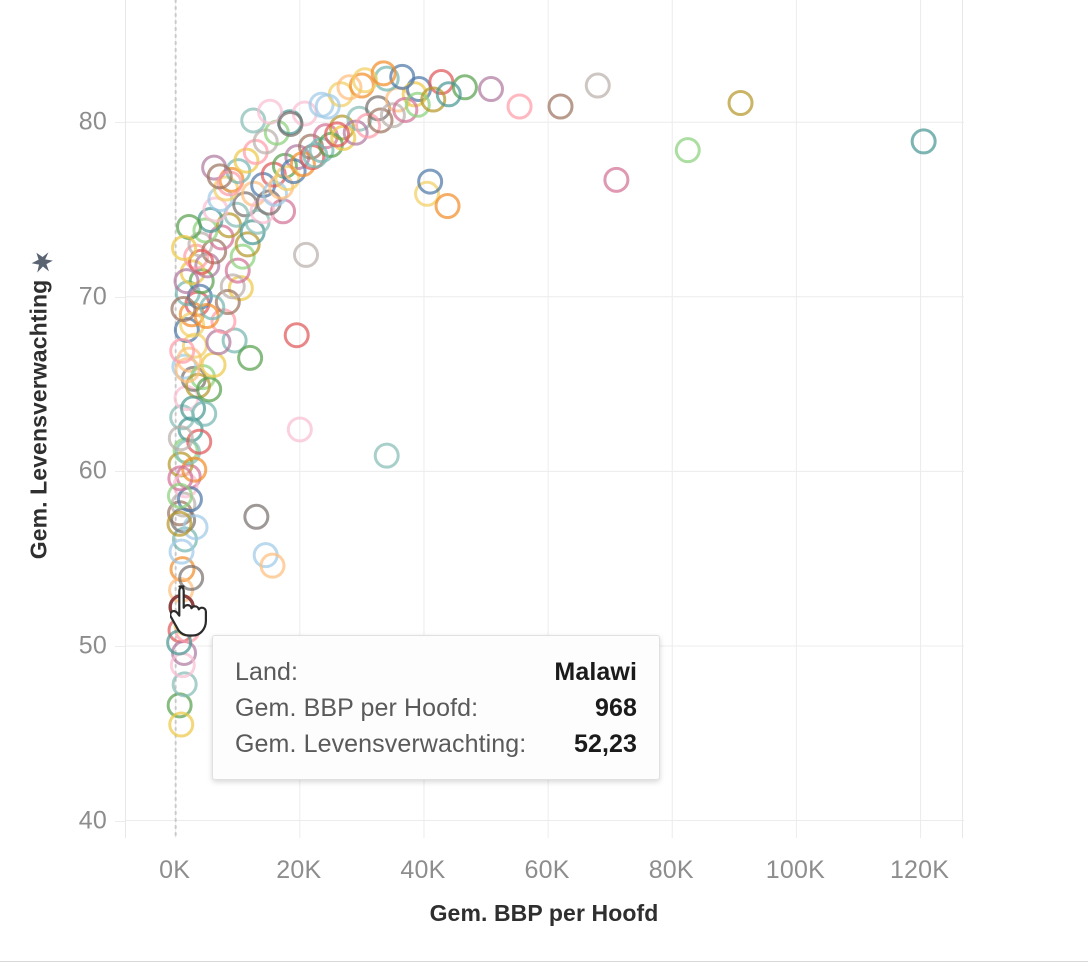 The width and height of the screenshot is (1088, 976). What do you see at coordinates (92, 121) in the screenshot?
I see `y-axis-tick-label: 80` at bounding box center [92, 121].